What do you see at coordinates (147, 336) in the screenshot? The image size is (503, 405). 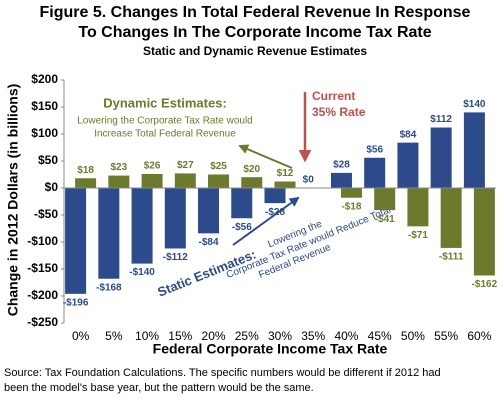 I see `x-tick-label: 10%` at bounding box center [147, 336].